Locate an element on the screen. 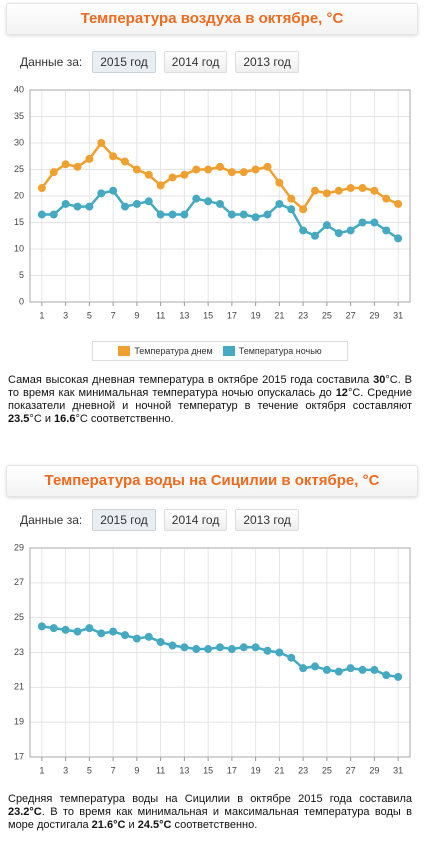 The height and width of the screenshot is (846, 424). y-tick-label: 17 is located at coordinates (19, 756).